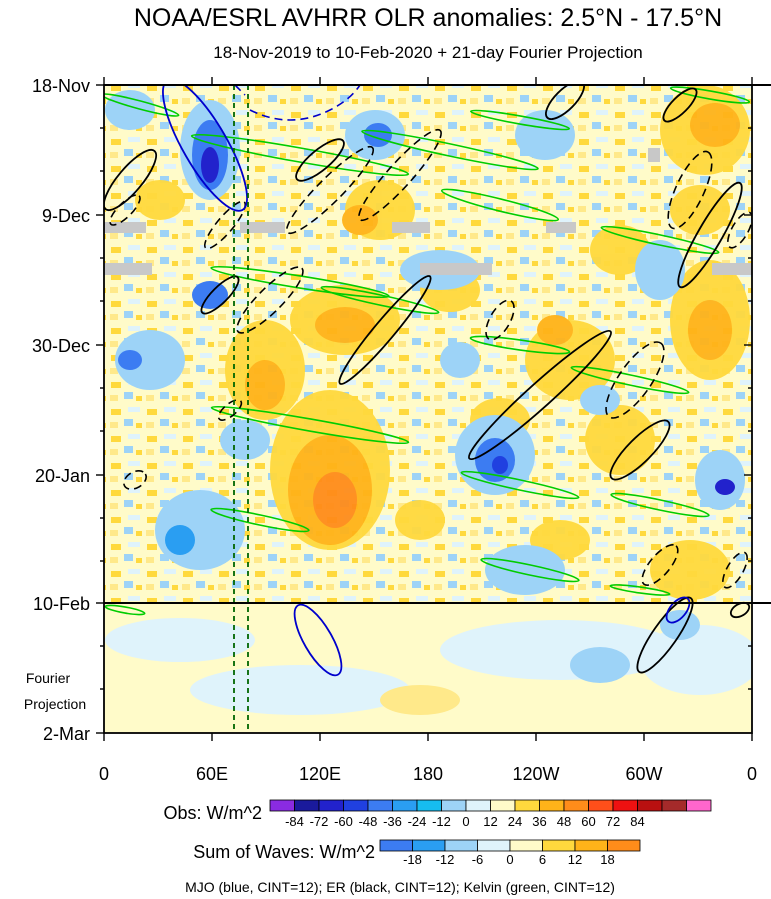  I want to click on obs-colorbar-label: Obs: W/m^2, so click(213, 813).